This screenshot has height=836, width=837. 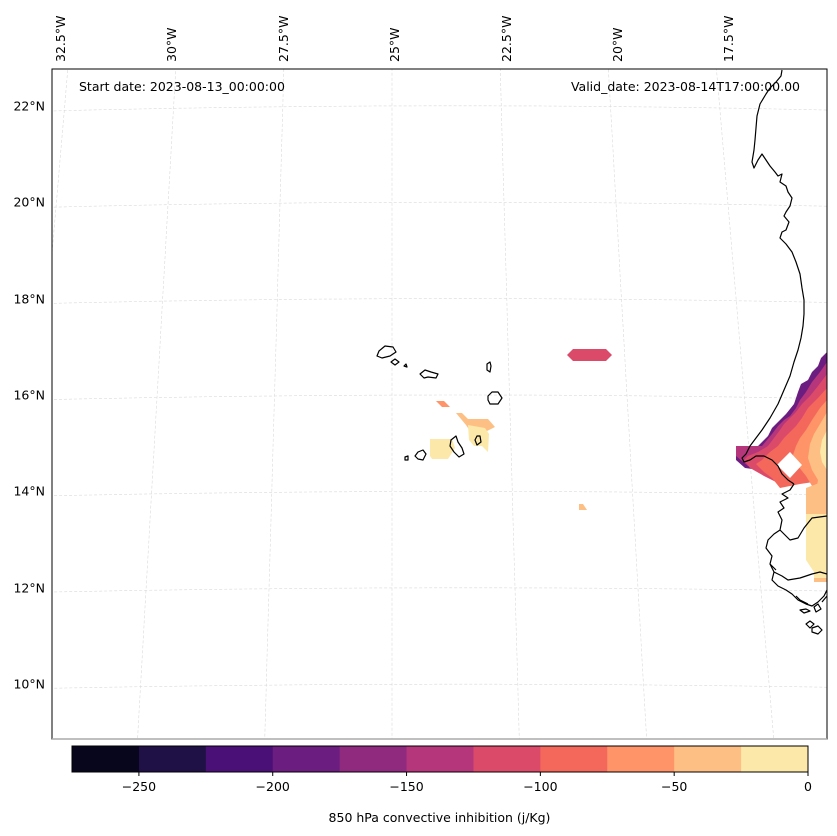 What do you see at coordinates (406, 458) in the screenshot?
I see `island-brava` at bounding box center [406, 458].